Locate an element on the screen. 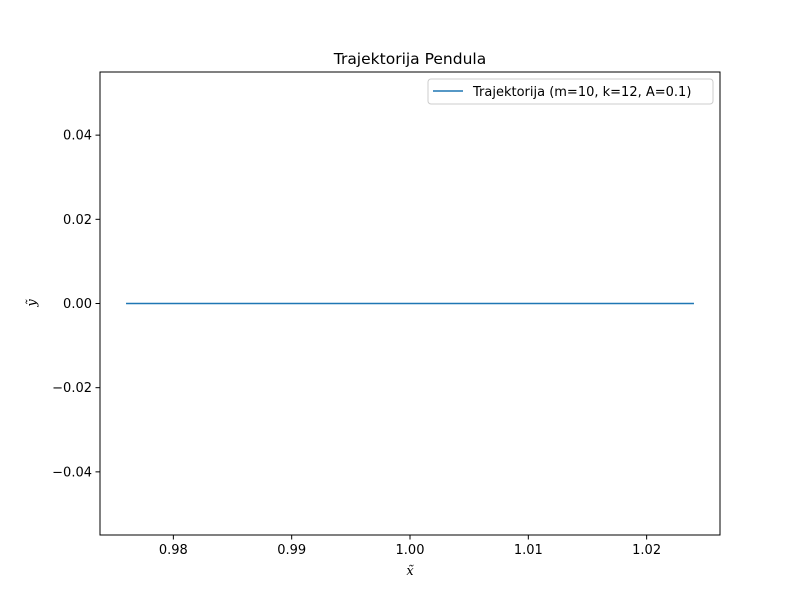  y-tick-label: −0.02 is located at coordinates (72, 388).